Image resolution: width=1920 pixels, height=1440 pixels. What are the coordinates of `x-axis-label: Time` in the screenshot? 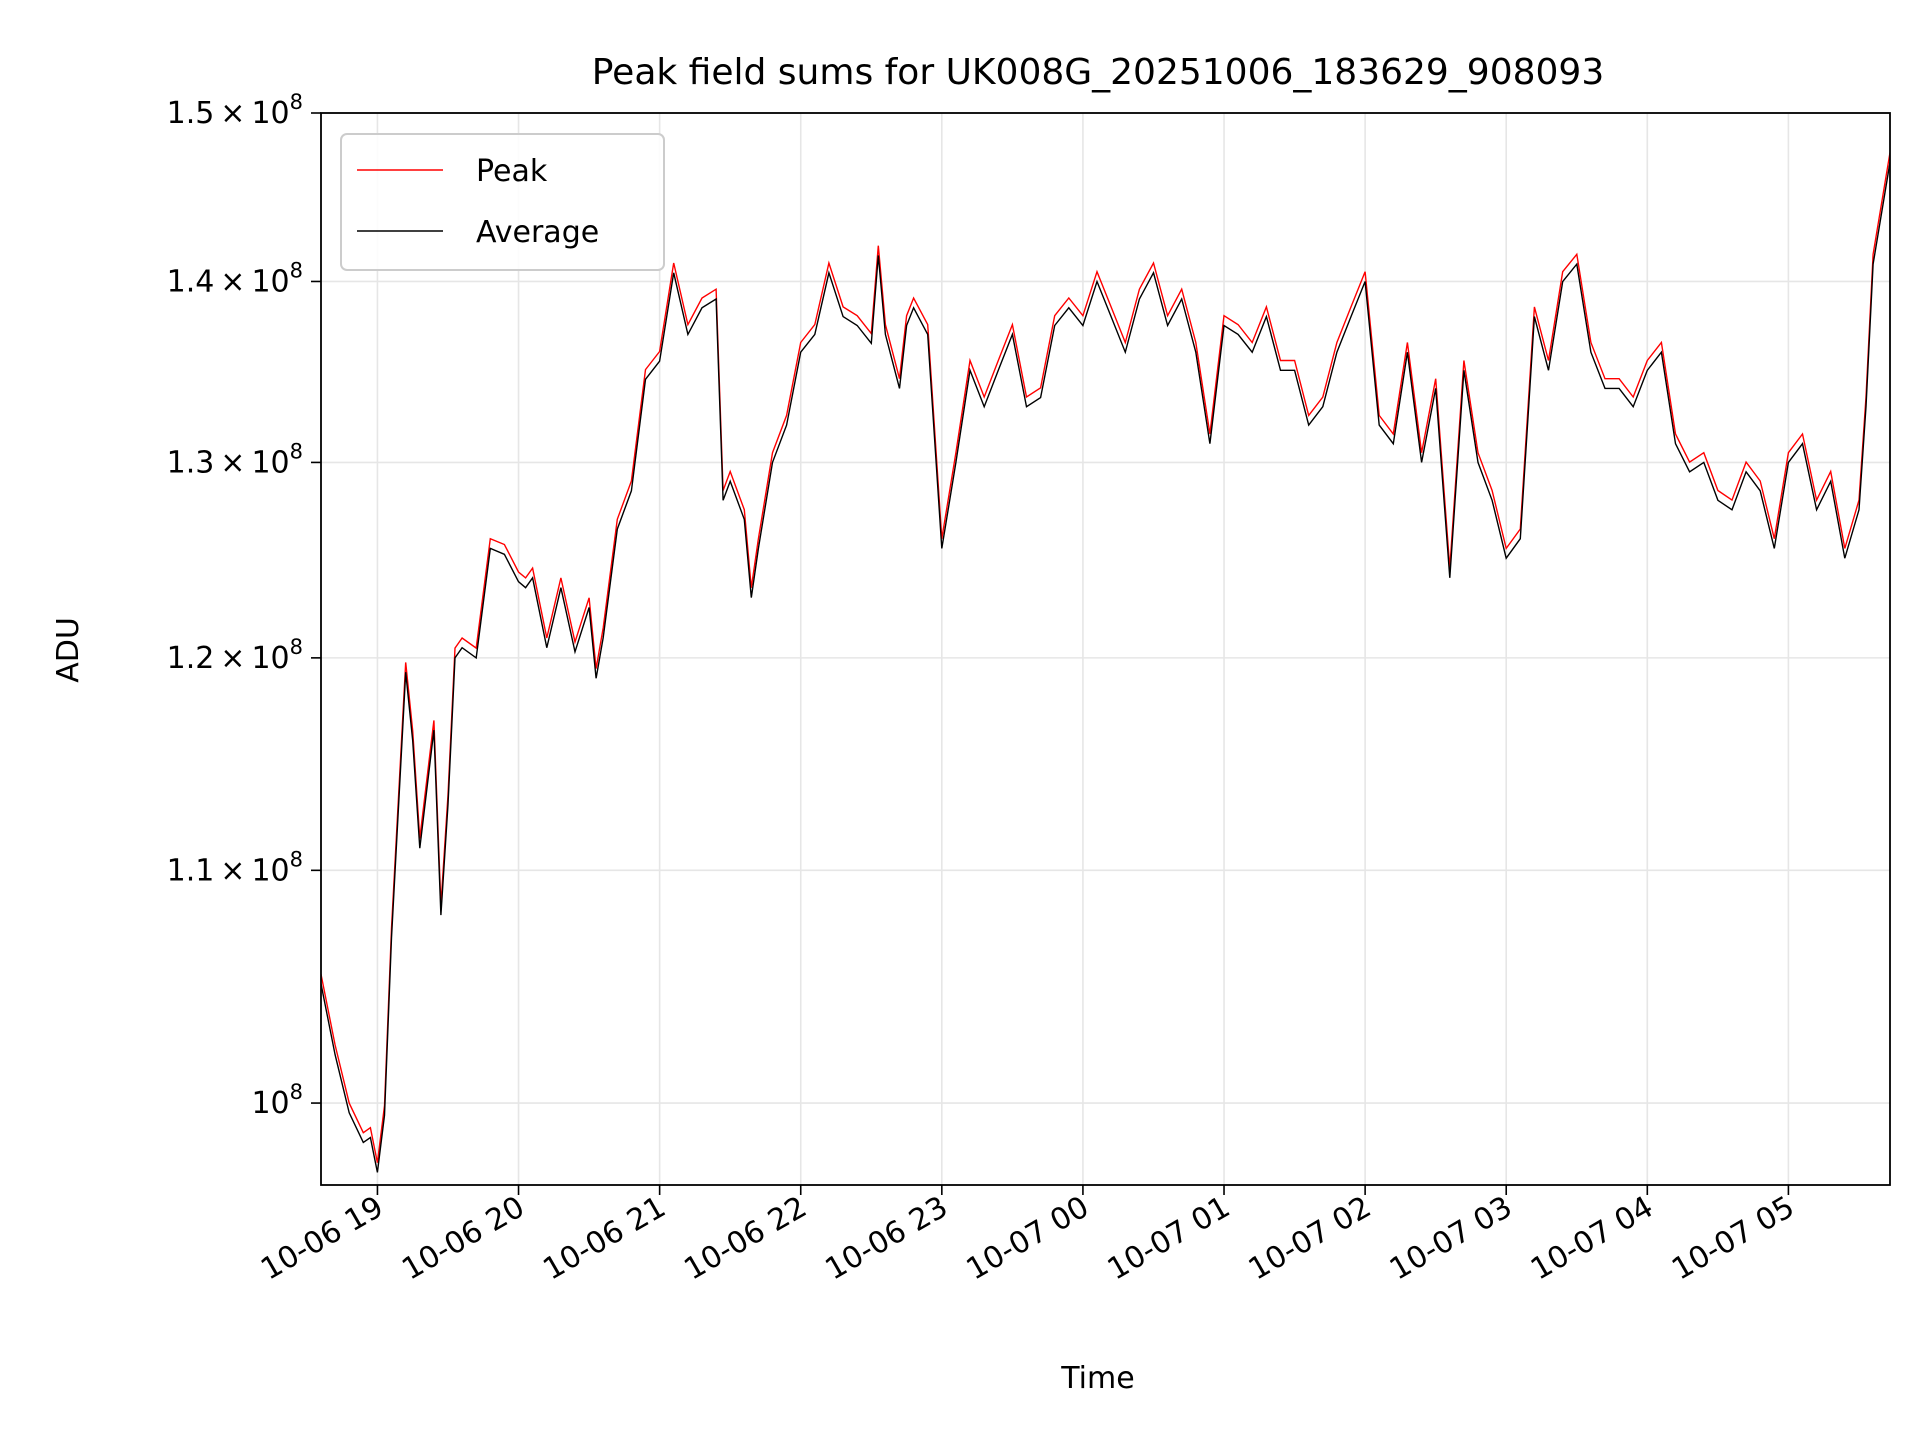 It's located at (1097, 1378).